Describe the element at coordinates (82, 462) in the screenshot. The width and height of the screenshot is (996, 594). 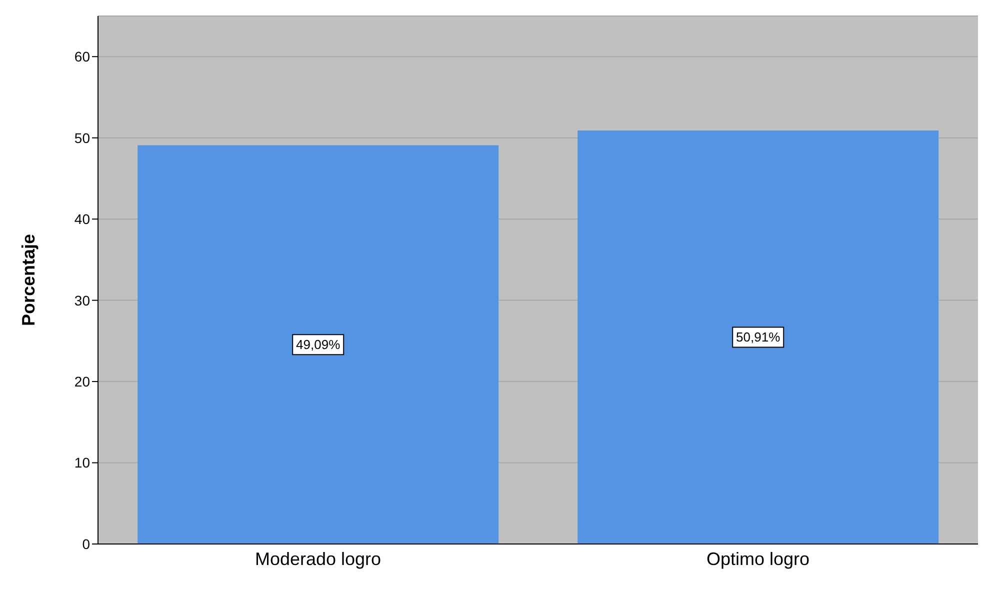
I see `y-tick-label: 10` at that location.